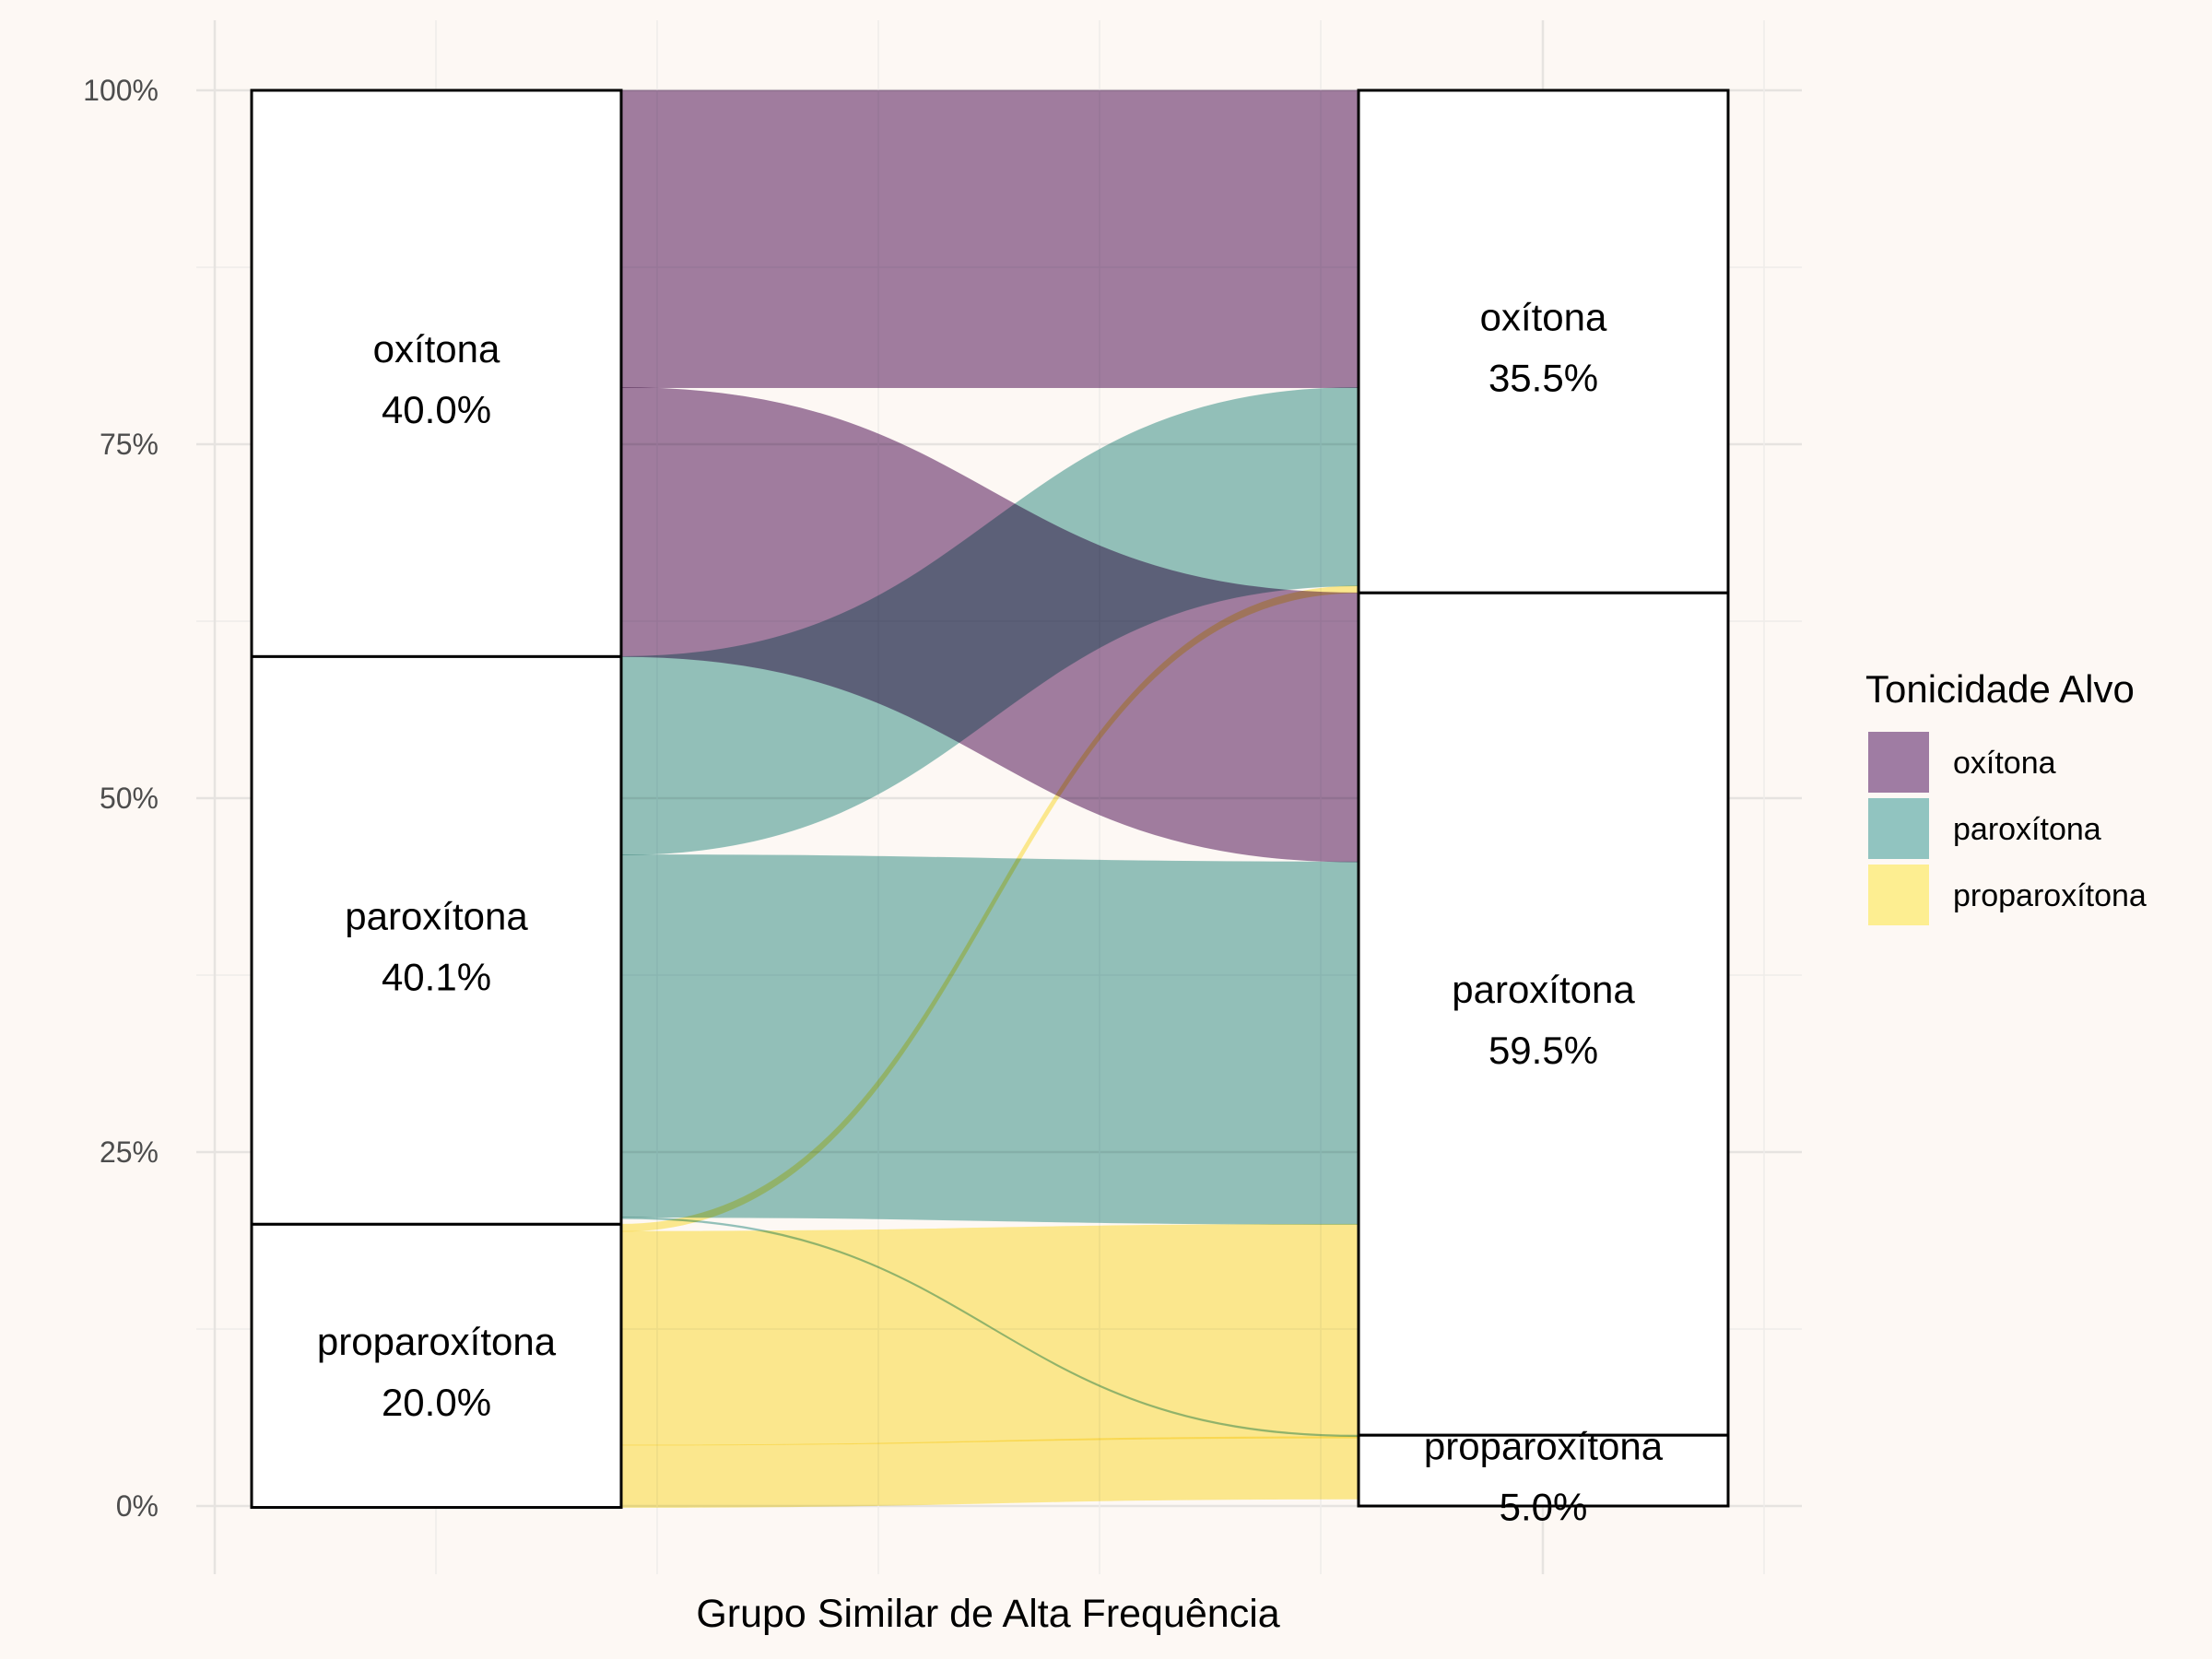 This screenshot has width=2212, height=1659. I want to click on y-tick-label: 100%, so click(121, 90).